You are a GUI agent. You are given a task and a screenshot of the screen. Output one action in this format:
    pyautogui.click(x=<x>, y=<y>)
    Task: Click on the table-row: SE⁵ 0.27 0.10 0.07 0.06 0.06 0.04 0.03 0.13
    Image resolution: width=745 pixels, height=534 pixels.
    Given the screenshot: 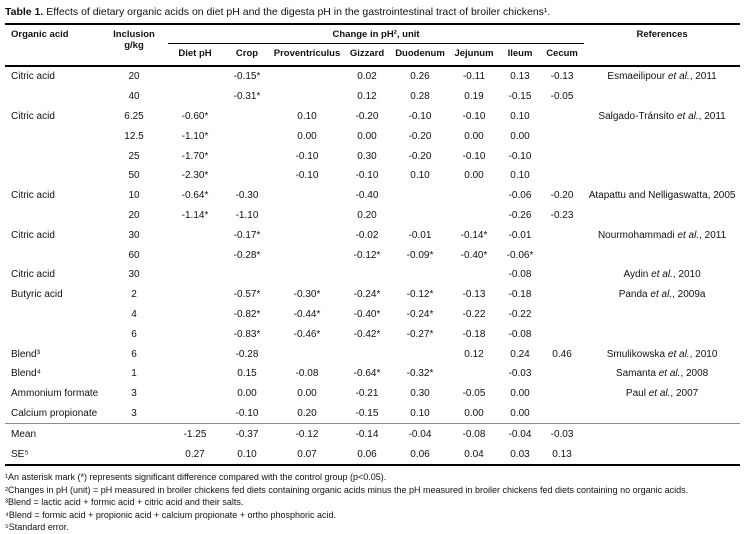 What is the action you would take?
    pyautogui.click(x=372, y=454)
    